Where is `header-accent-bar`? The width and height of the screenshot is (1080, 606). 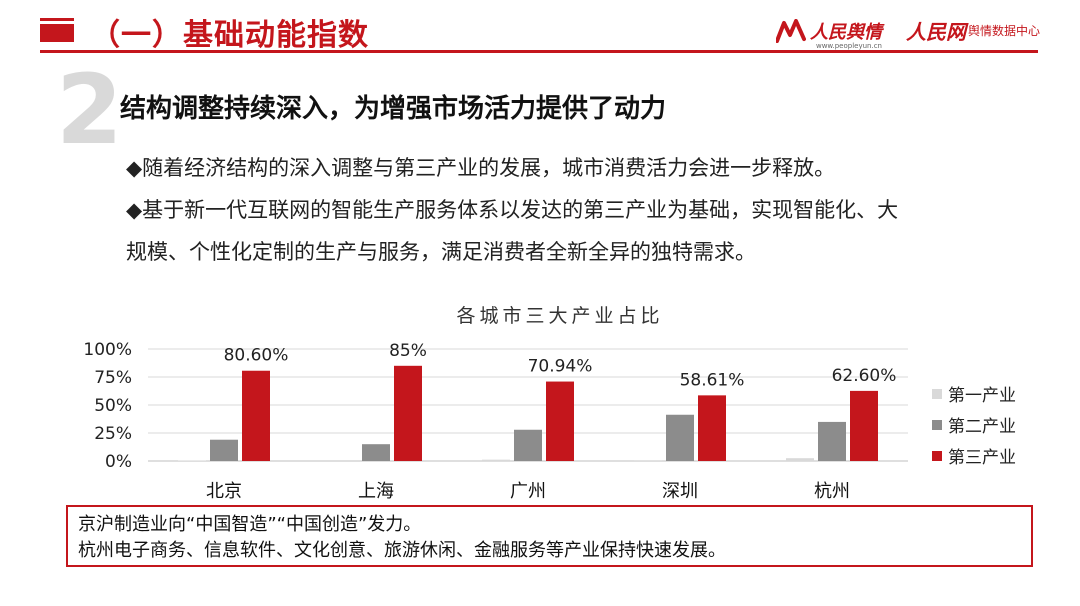 header-accent-bar is located at coordinates (57, 30).